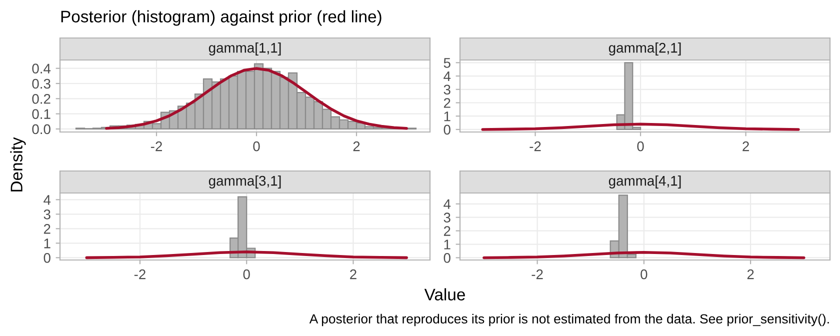 The width and height of the screenshot is (840, 336). Describe the element at coordinates (244, 182) in the screenshot. I see `chart-title: gamma[3,1]` at that location.